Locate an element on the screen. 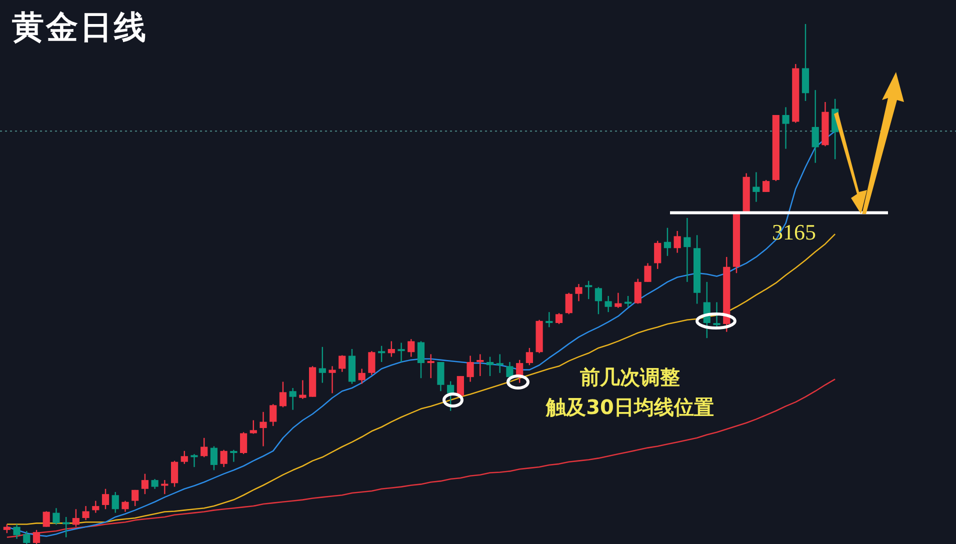 The width and height of the screenshot is (956, 544). annotation: 前几次调整 is located at coordinates (630, 377).